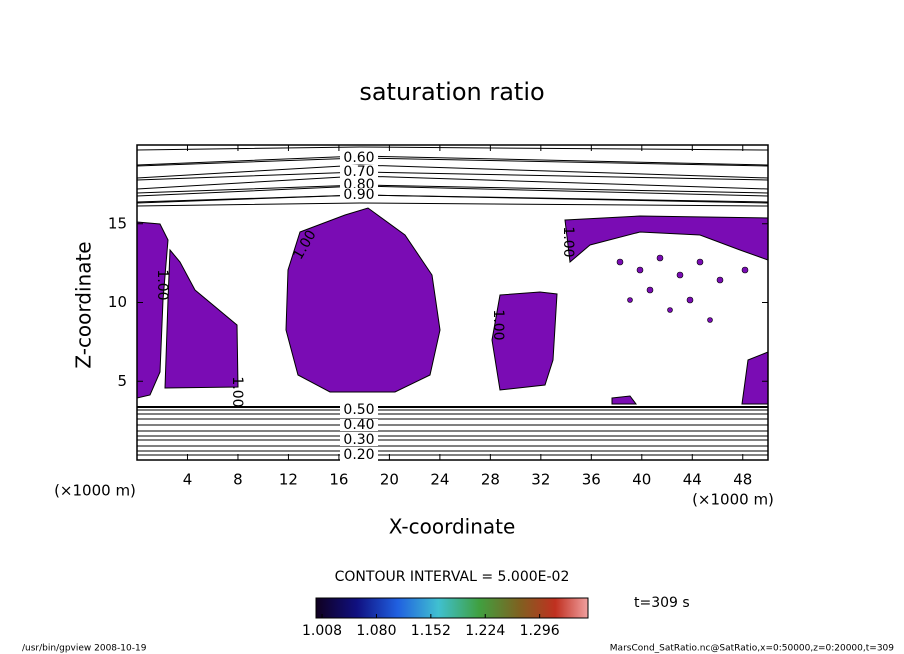  Describe the element at coordinates (452, 527) in the screenshot. I see `x-axis-label: X-coordinate` at that location.